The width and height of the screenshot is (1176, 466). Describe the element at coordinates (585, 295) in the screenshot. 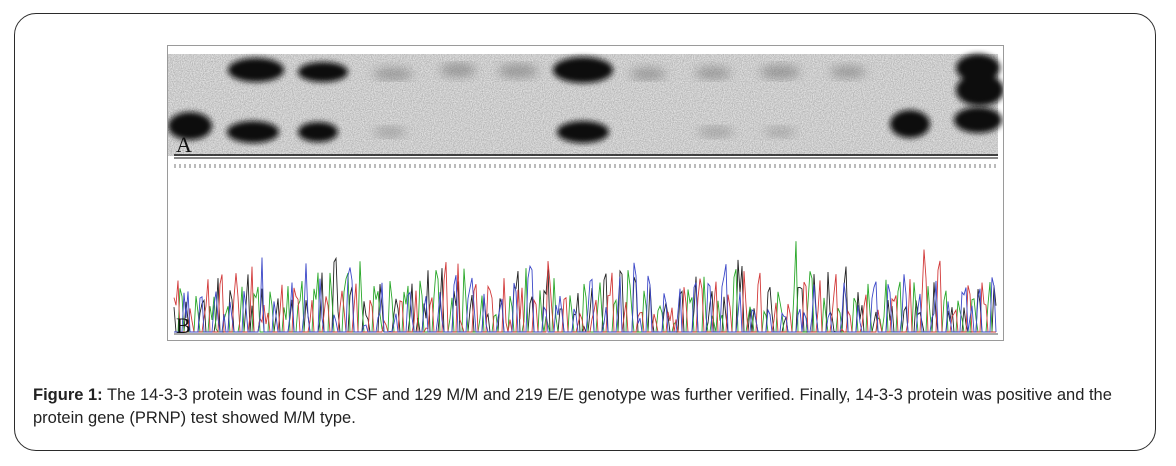

I see `trace-blue` at that location.